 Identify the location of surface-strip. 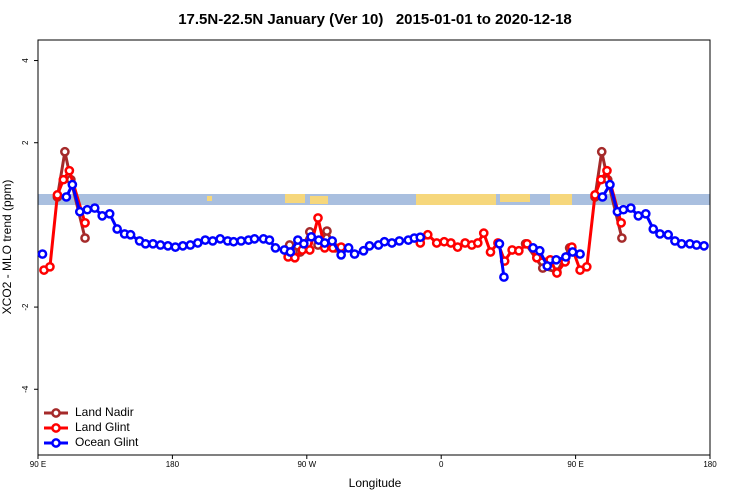
(374, 199).